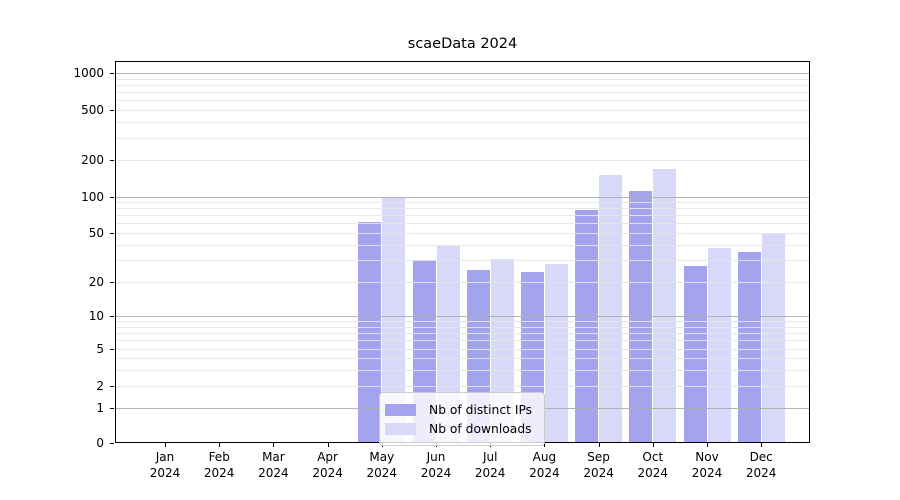  Describe the element at coordinates (761, 465) in the screenshot. I see `x-tick-label-Dec-2024: Dec 2024` at that location.